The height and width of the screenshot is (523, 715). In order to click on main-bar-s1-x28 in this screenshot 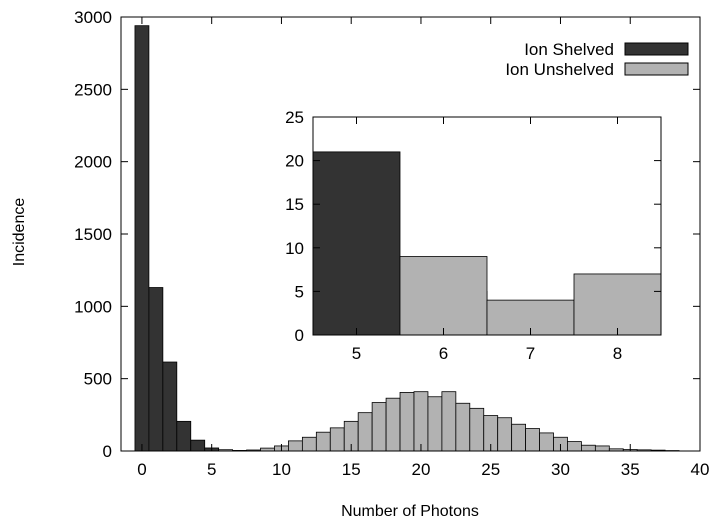, I will do `click(532, 440)`.